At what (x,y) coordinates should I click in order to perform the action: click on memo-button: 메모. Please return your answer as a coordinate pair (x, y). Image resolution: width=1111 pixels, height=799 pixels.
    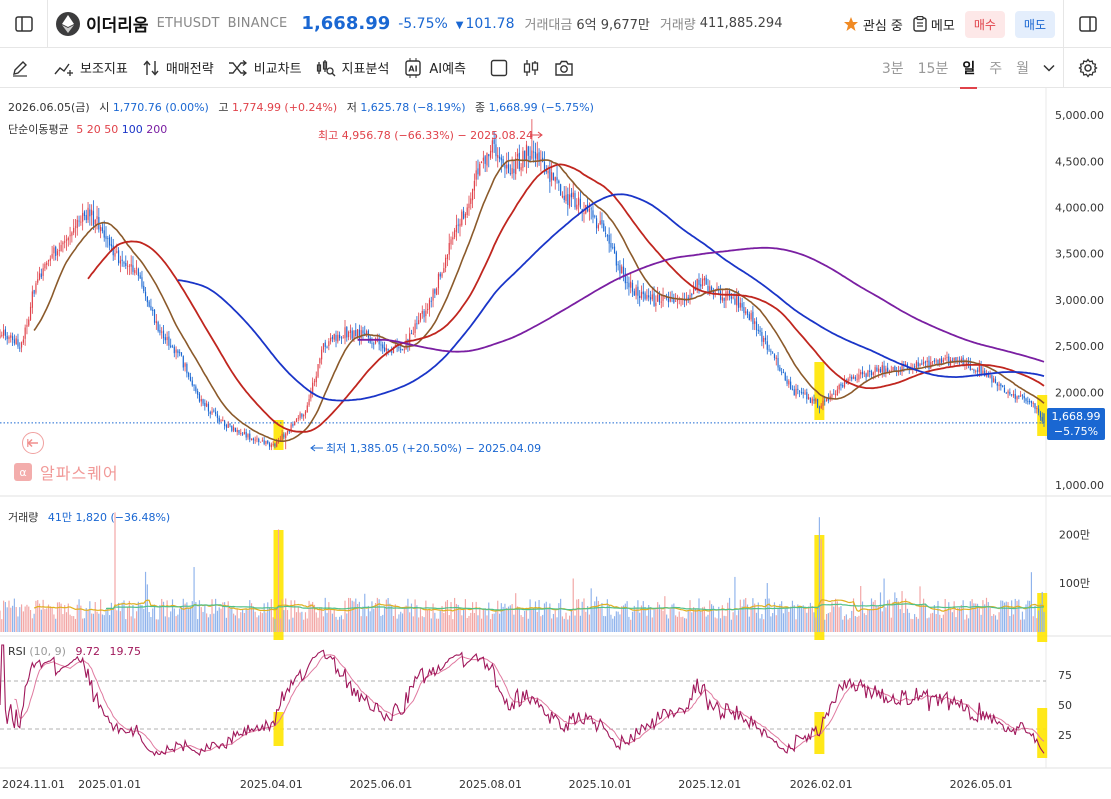
    Looking at the image, I should click on (934, 24).